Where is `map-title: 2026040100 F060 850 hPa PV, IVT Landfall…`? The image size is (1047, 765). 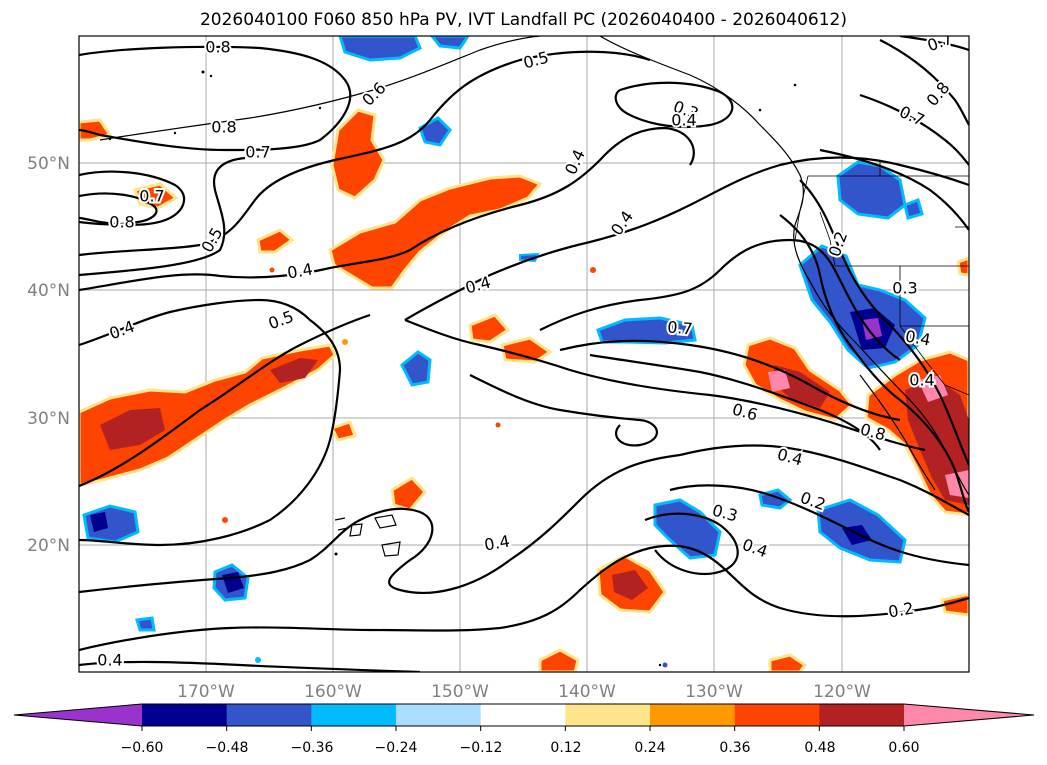 map-title: 2026040100 F060 850 hPa PV, IVT Landfall… is located at coordinates (523, 20).